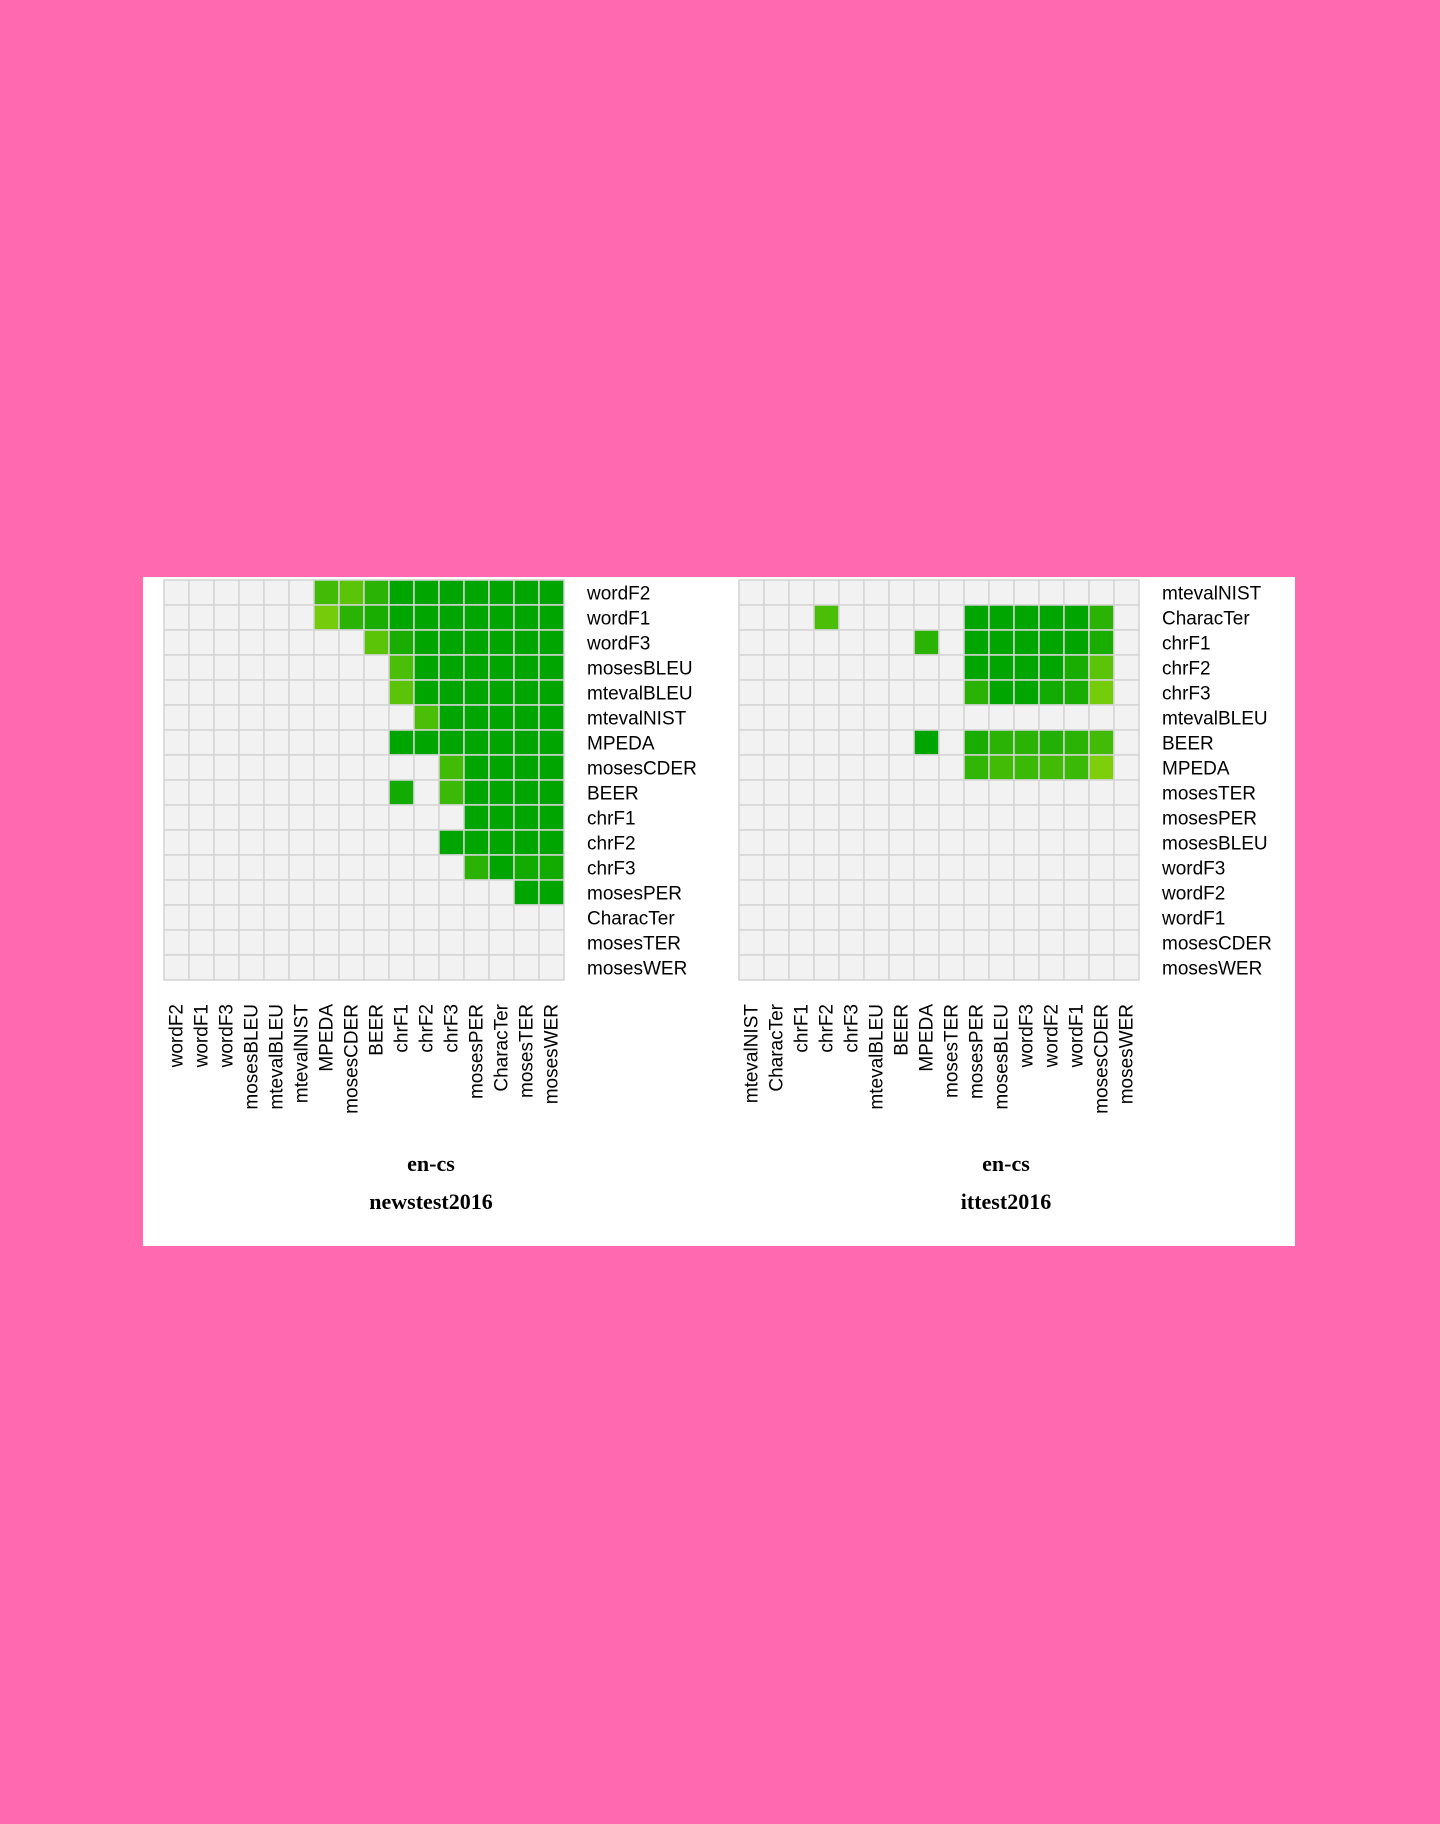  Describe the element at coordinates (227, 1036) in the screenshot. I see `column-label: wordF3` at that location.